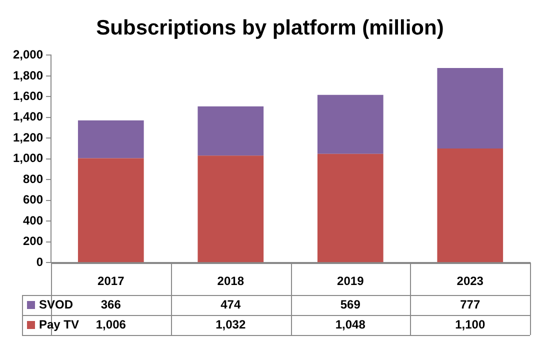  What do you see at coordinates (33, 241) in the screenshot?
I see `y-tick-label: 200` at bounding box center [33, 241].